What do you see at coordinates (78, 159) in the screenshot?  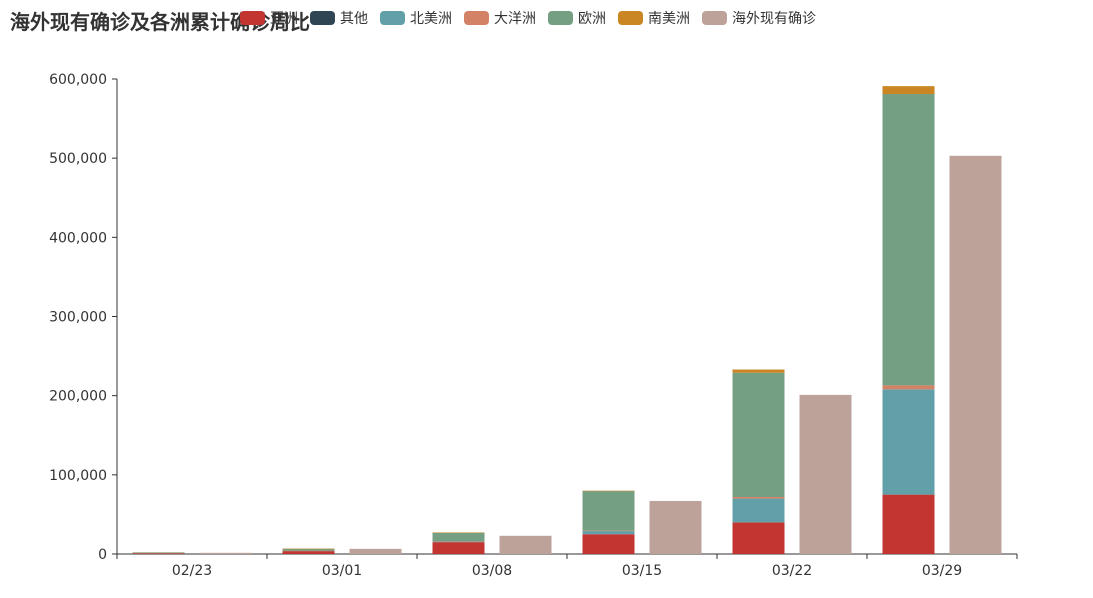 I see `y-tick-label: 500,000` at bounding box center [78, 159].